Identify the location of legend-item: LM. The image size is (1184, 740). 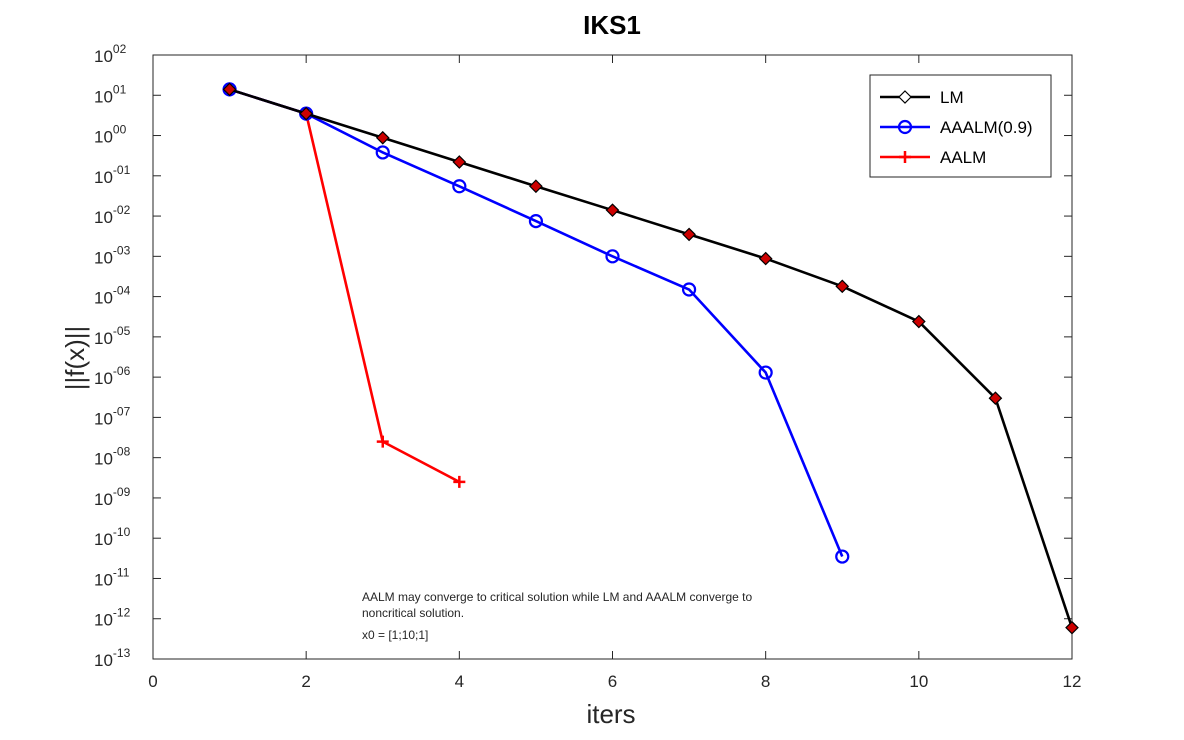
(922, 97).